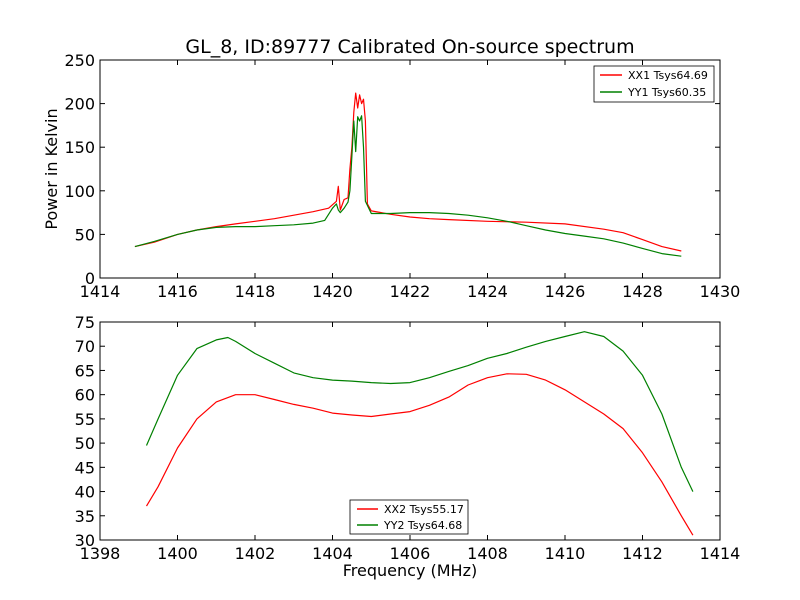 The image size is (800, 600). What do you see at coordinates (85, 516) in the screenshot?
I see `y-tick-label: 35` at bounding box center [85, 516].